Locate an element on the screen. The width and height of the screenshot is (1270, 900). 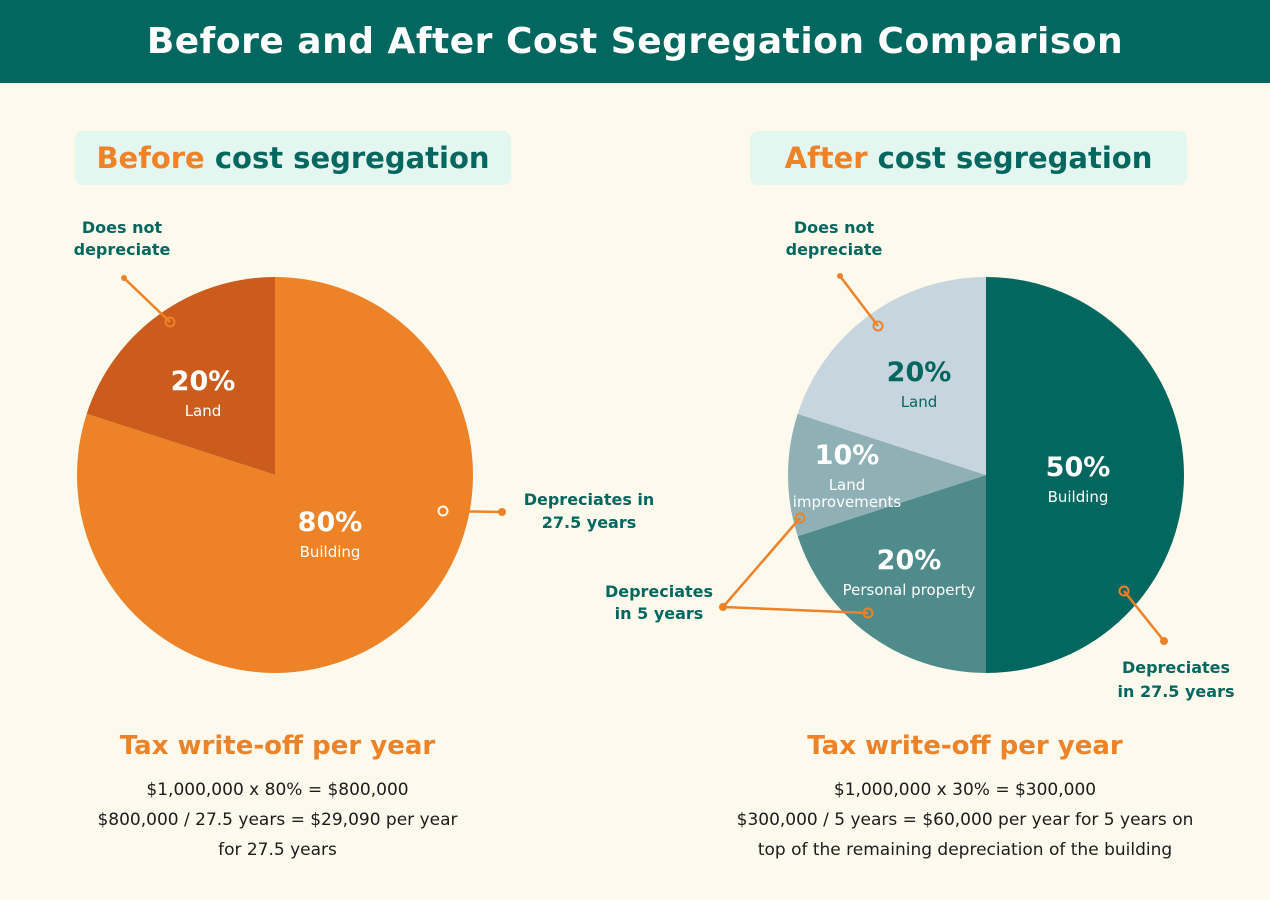
before-land-leader-dot is located at coordinates (124, 278).